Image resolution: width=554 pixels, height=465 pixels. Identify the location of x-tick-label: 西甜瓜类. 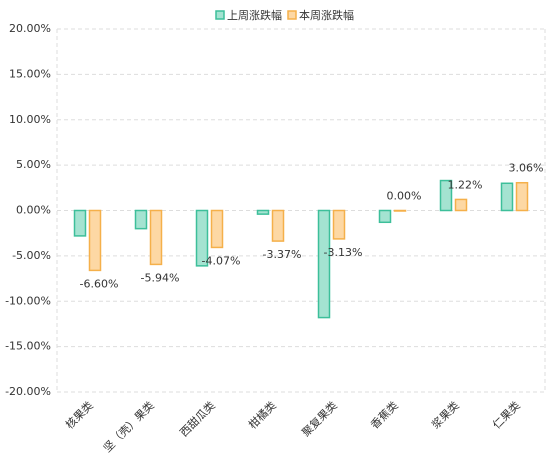
(197, 418).